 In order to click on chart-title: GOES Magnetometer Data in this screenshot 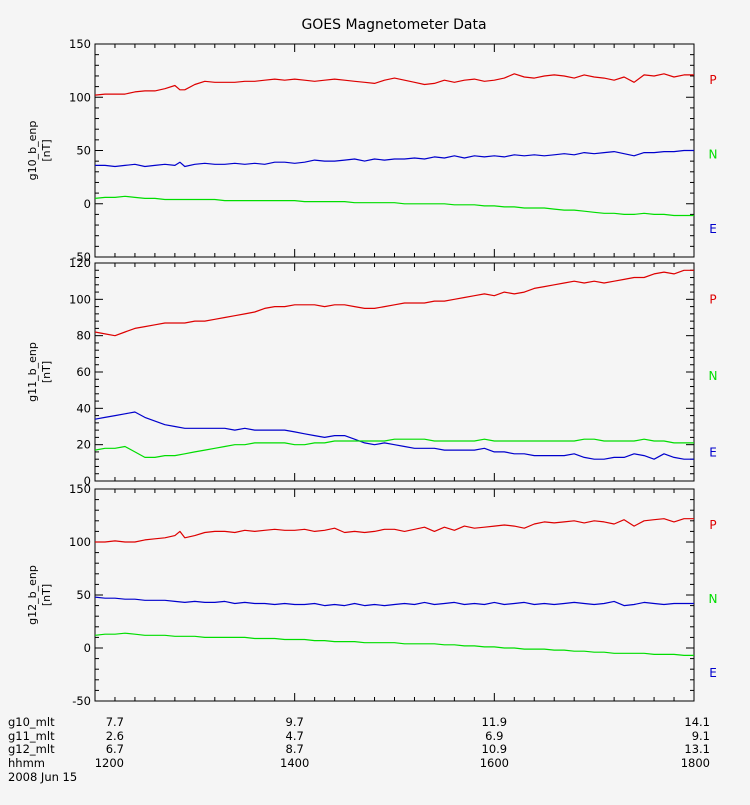, I will do `click(393, 25)`.